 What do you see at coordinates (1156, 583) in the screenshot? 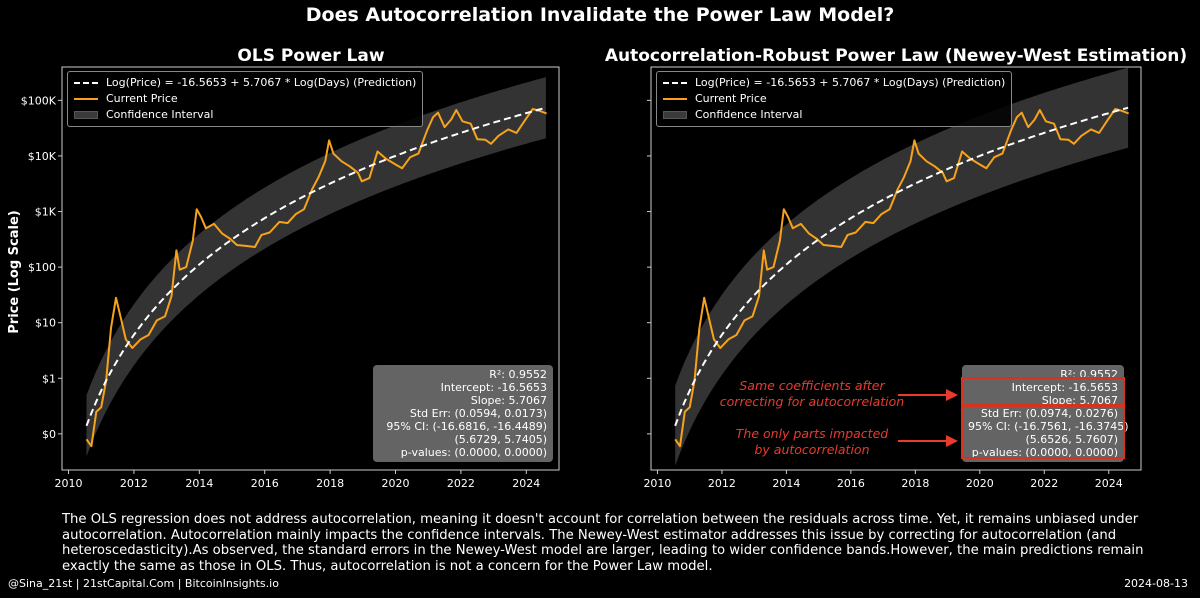
I see `footer-date: 2024-08-13` at bounding box center [1156, 583].